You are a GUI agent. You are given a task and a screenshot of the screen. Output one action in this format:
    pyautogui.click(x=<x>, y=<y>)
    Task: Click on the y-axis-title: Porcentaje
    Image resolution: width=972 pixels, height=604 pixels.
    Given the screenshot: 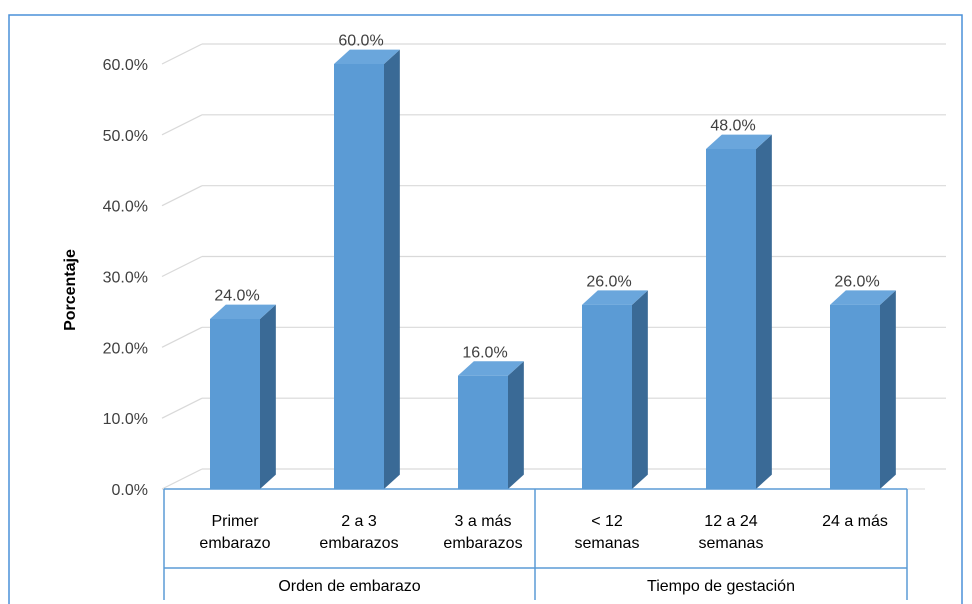 What is the action you would take?
    pyautogui.click(x=70, y=290)
    